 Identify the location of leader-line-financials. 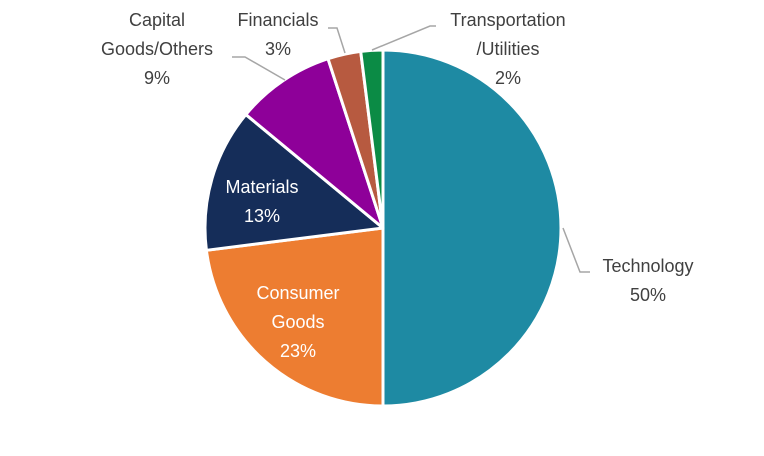
(337, 40).